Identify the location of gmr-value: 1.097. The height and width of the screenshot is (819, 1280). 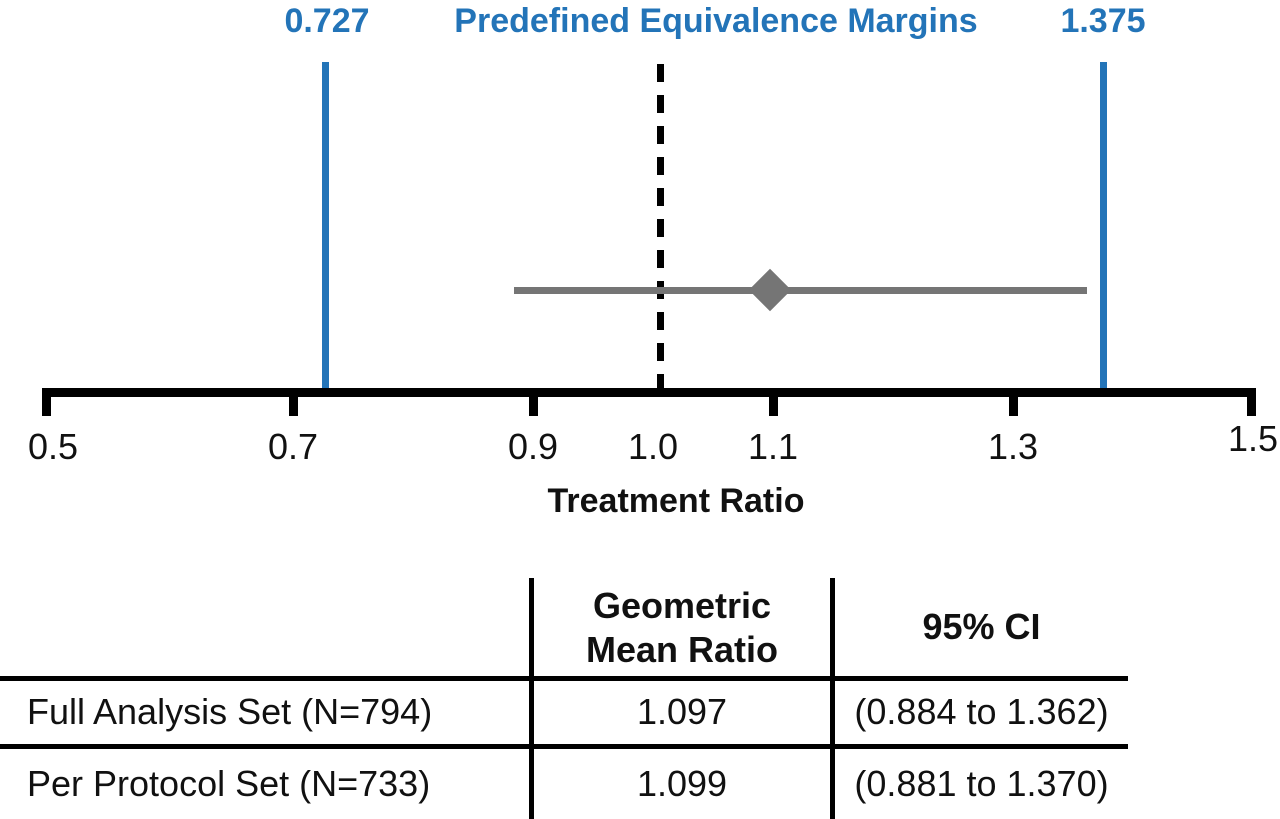
(682, 711).